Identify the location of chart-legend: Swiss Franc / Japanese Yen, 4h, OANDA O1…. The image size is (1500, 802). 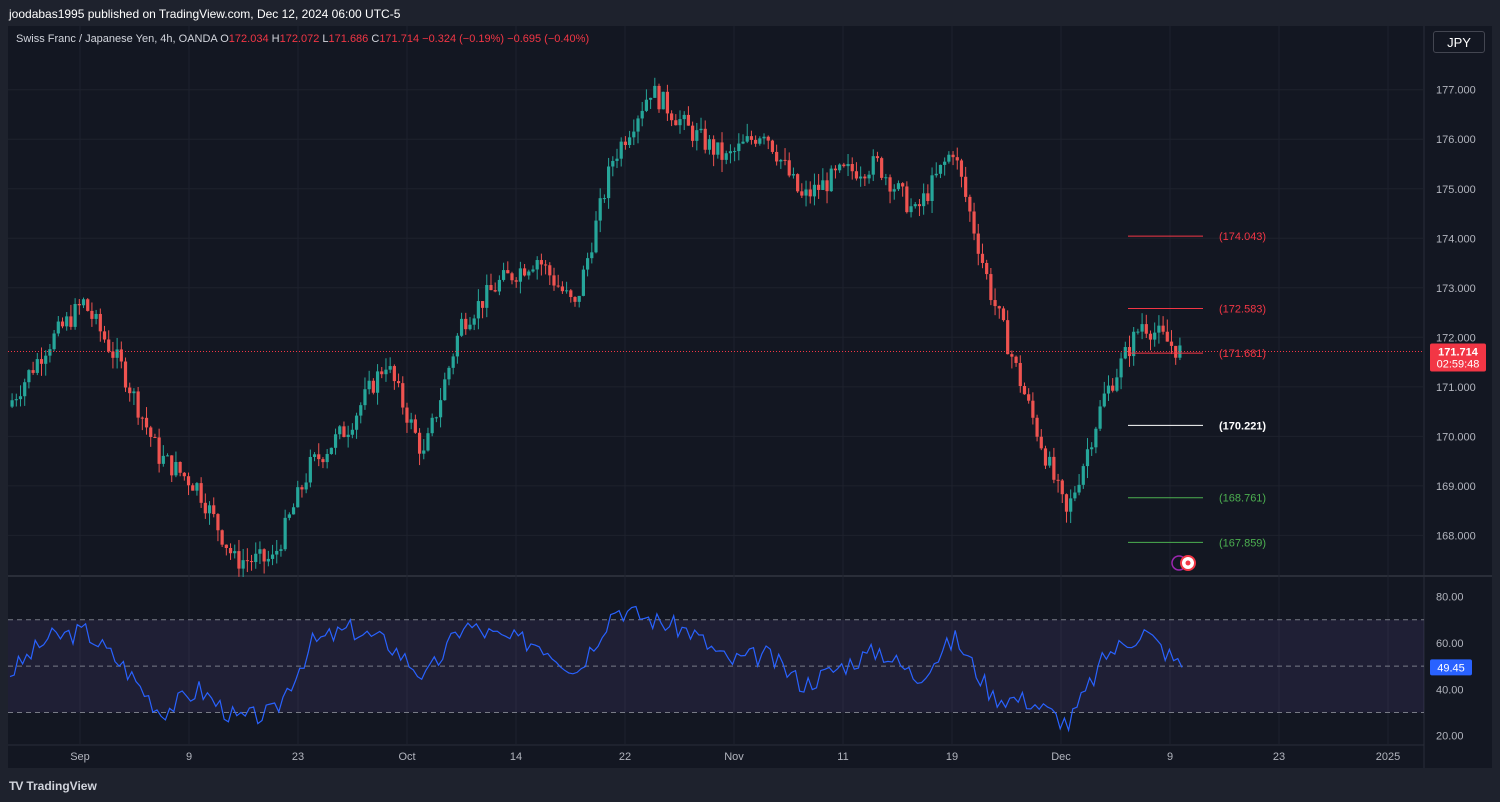
(302, 39).